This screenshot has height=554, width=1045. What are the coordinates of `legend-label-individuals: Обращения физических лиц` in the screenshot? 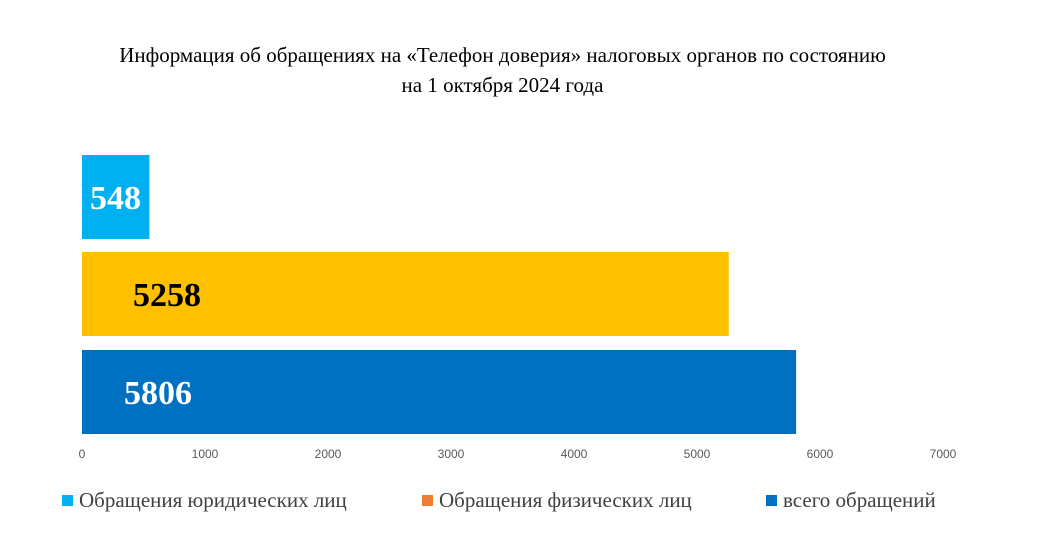 It's located at (565, 500).